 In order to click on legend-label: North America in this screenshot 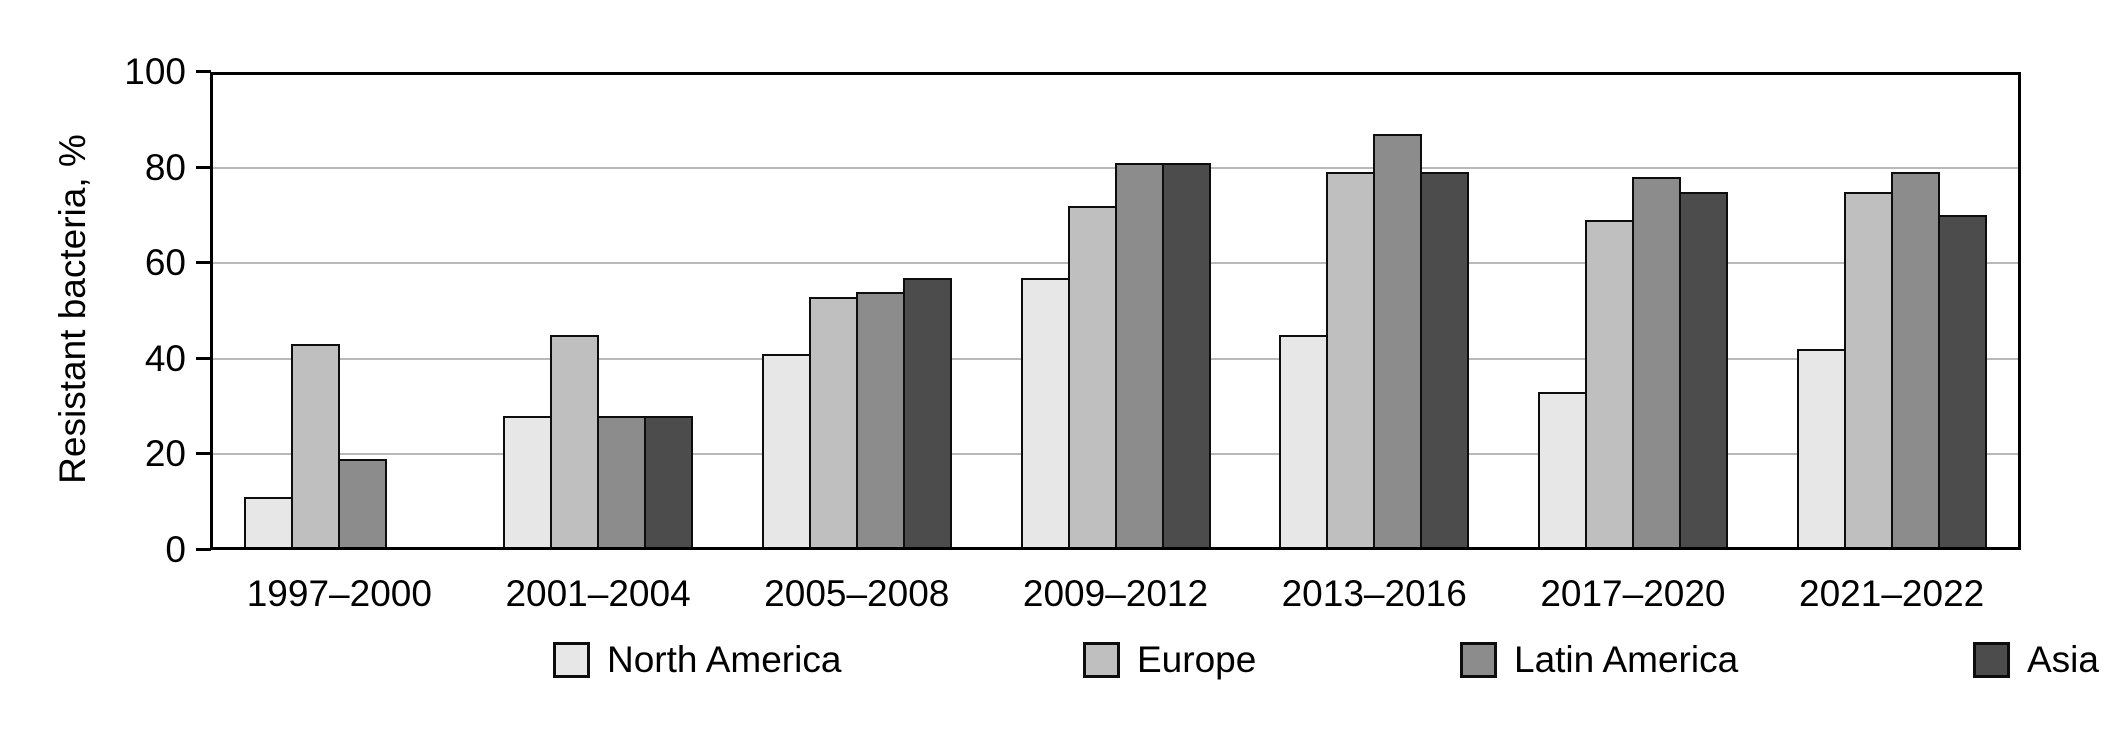, I will do `click(724, 659)`.